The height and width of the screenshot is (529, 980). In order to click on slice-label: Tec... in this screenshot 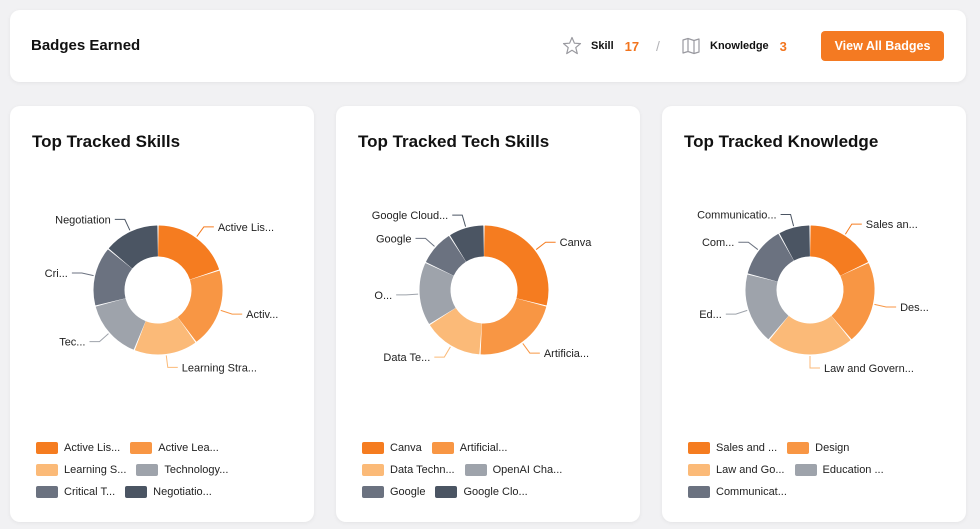, I will do `click(72, 343)`.